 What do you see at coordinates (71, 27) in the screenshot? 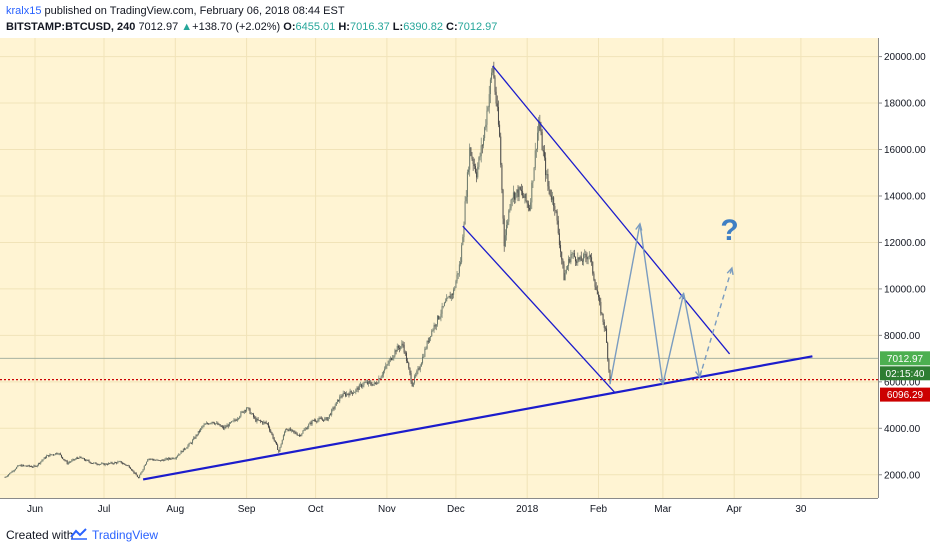
I see `symbol-label: BITSTAMP:BTCUSD, 240` at bounding box center [71, 27].